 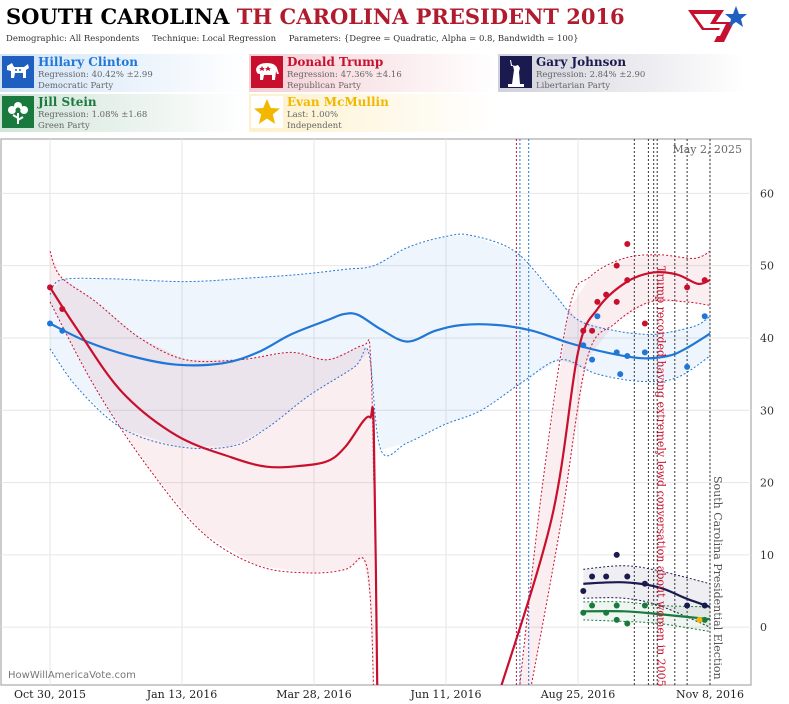 What do you see at coordinates (430, 16) in the screenshot?
I see `title-rest: TH CAROLINA PRESIDENT 2016` at bounding box center [430, 16].